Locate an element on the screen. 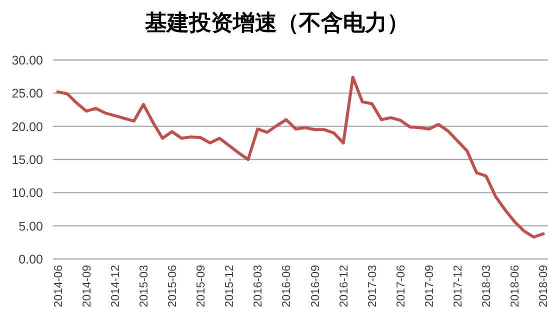  x-tick-label: 2017-03 is located at coordinates (372, 286).